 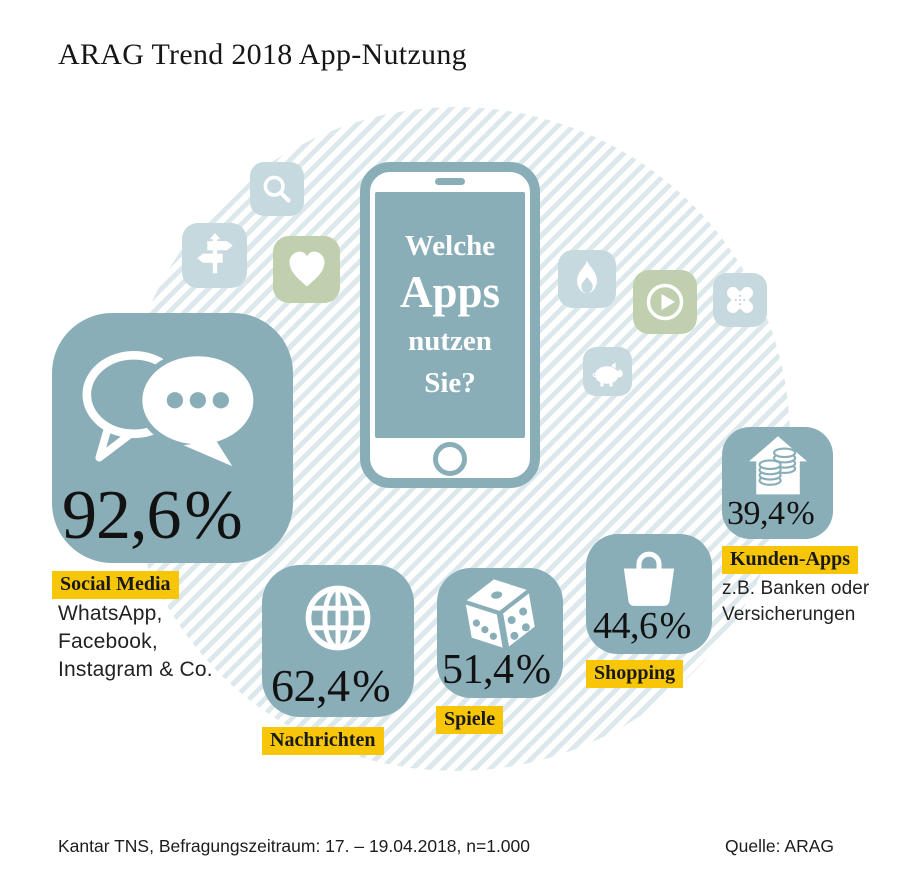 I want to click on description-line: Instagram & Co., so click(x=135, y=669).